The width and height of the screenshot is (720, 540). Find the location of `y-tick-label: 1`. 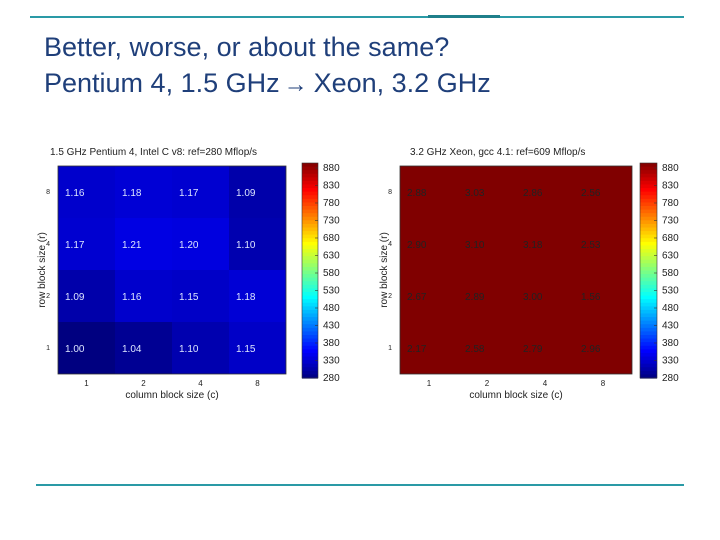

y-tick-label: 1 is located at coordinates (48, 348).